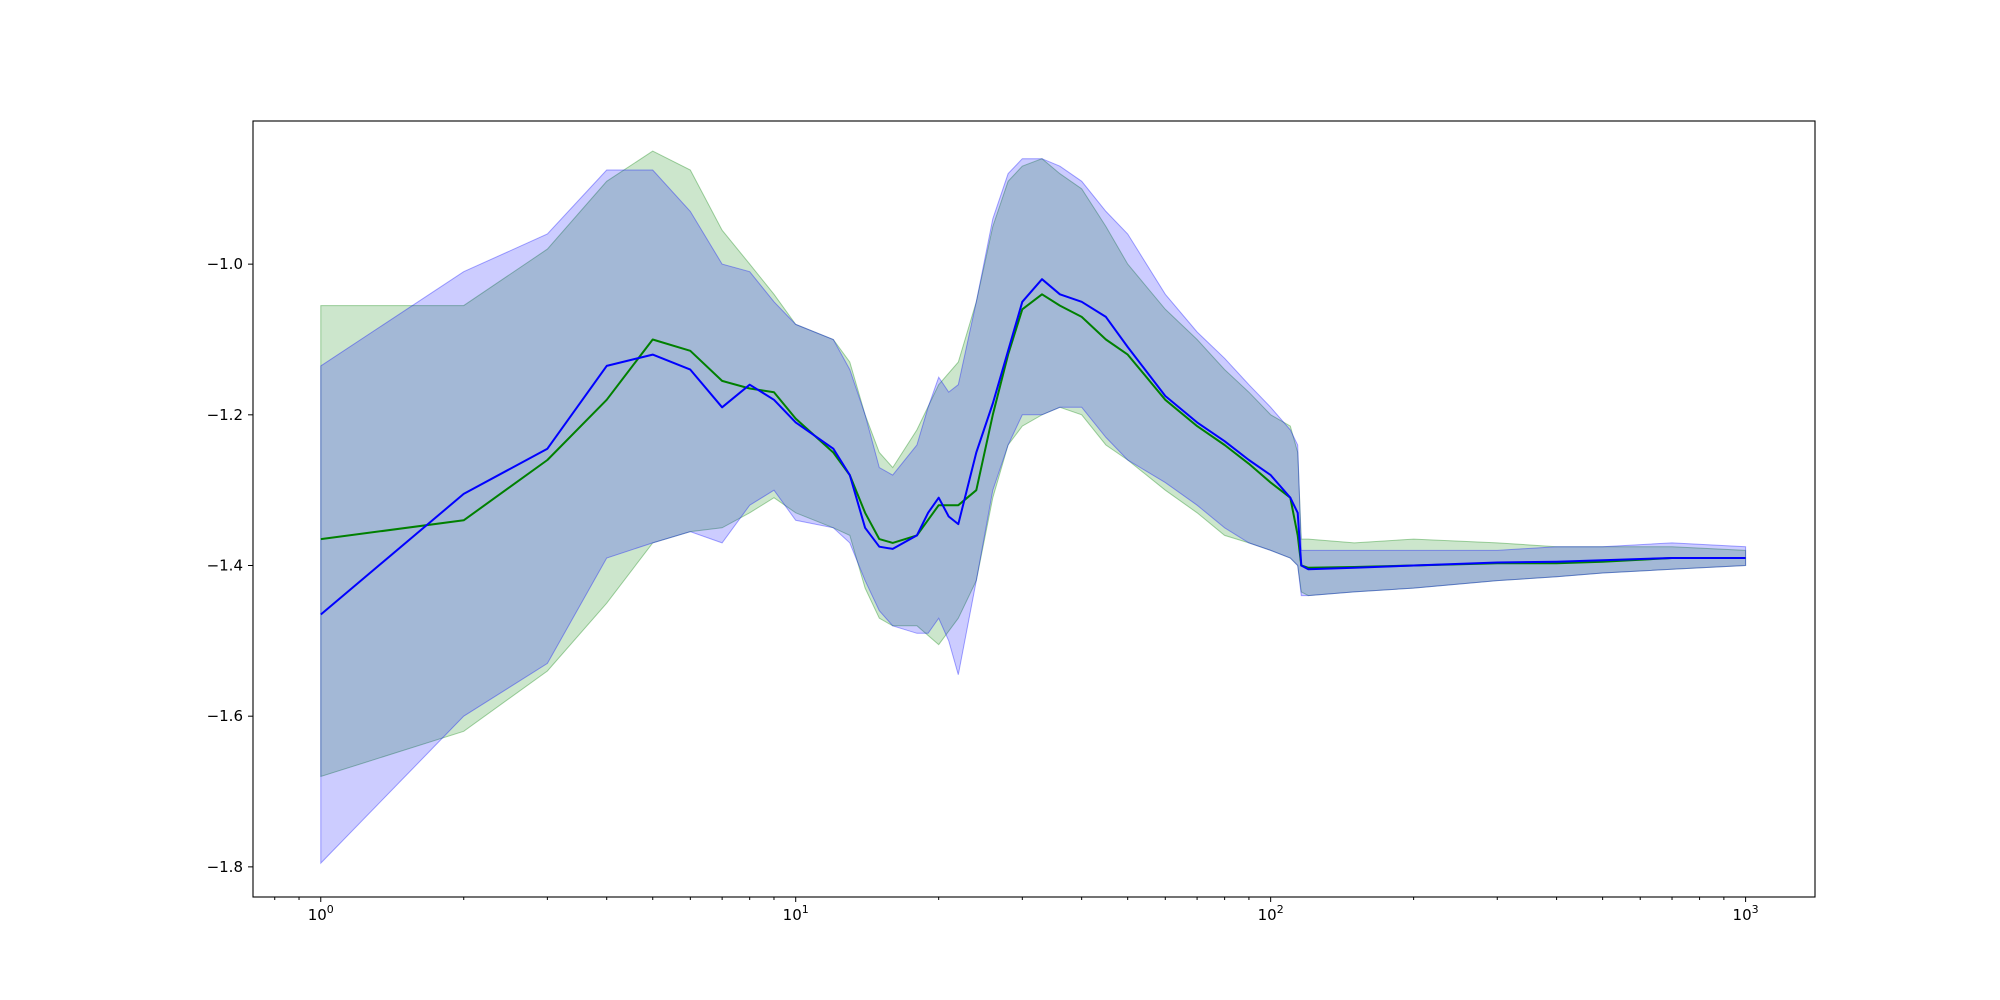 Image resolution: width=2000 pixels, height=1000 pixels. Describe the element at coordinates (1746, 913) in the screenshot. I see `x-tick-label: 10³` at that location.